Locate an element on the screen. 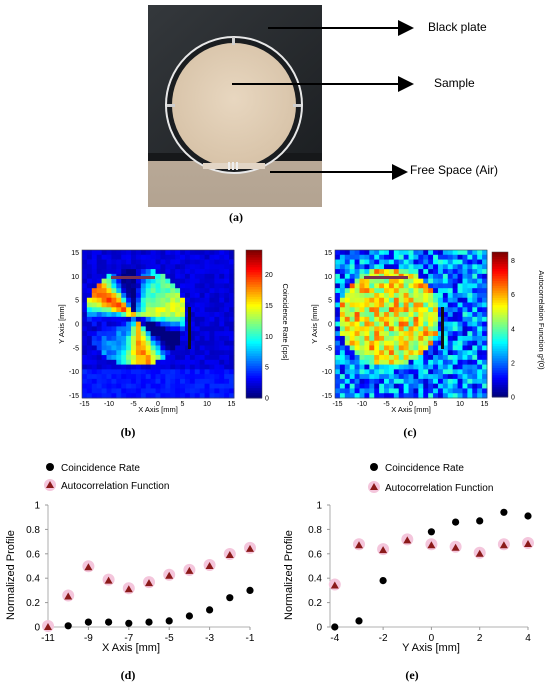 This screenshot has width=550, height=690. colorbar-tick: 10 is located at coordinates (269, 337).